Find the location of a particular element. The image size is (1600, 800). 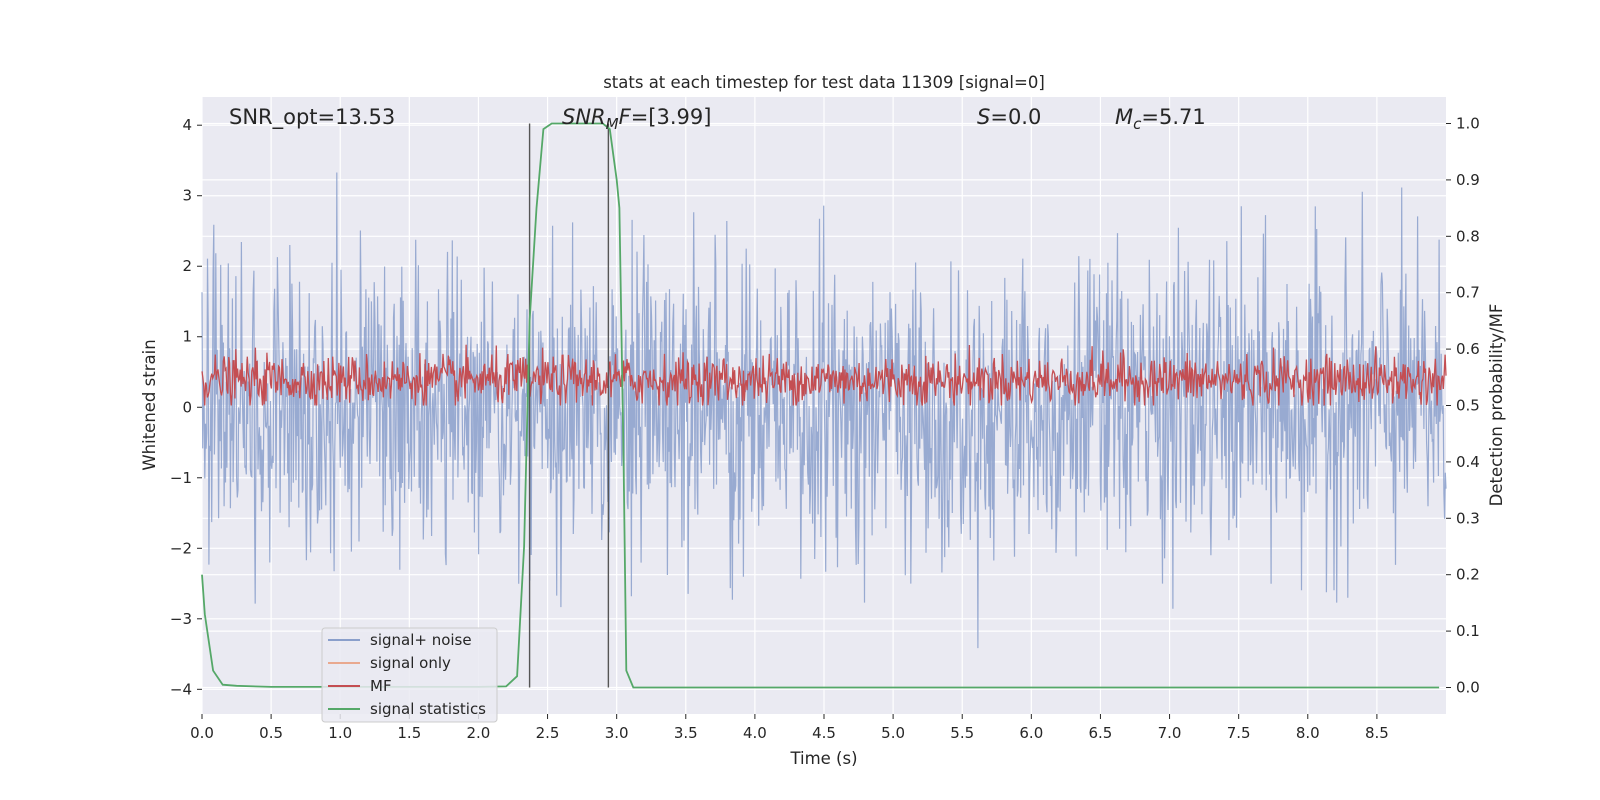

y-right-tick-label-0: 0.0 is located at coordinates (1468, 687).